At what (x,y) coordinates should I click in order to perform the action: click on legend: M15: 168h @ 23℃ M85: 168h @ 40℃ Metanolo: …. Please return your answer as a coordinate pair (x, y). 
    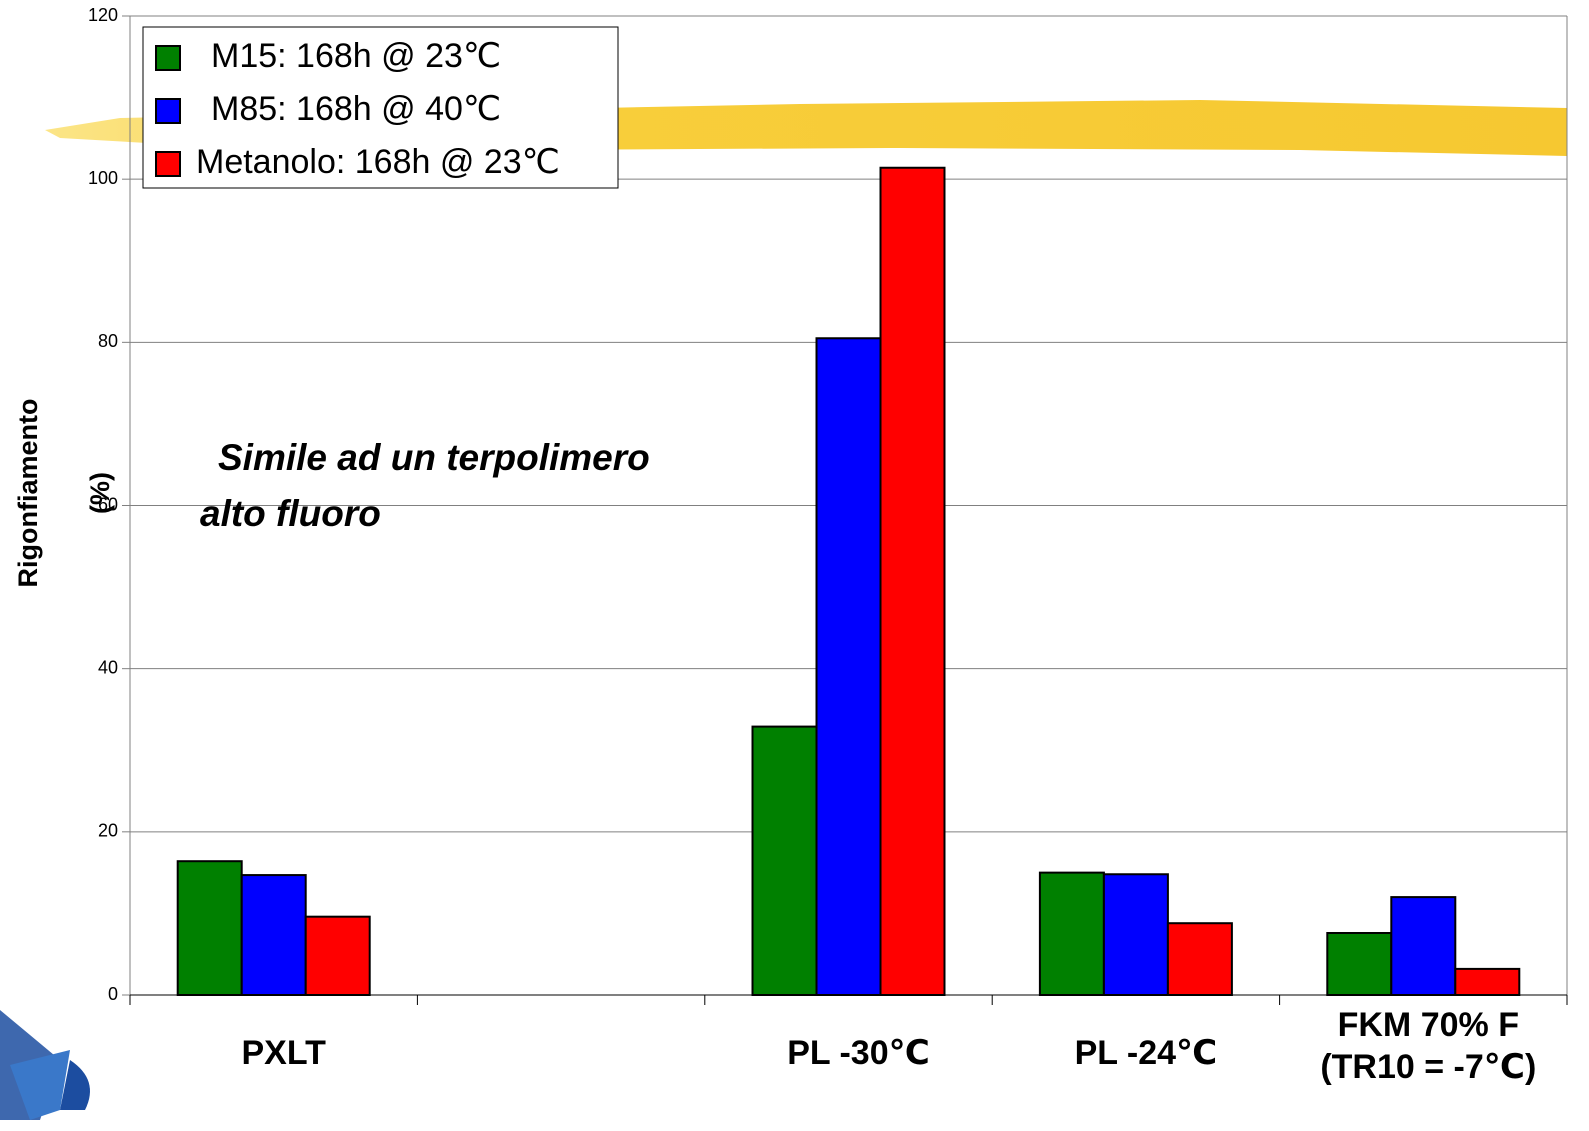
    Looking at the image, I should click on (380, 107).